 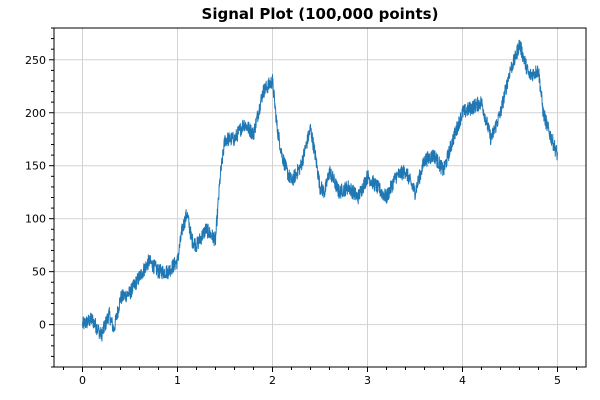 What do you see at coordinates (42, 325) in the screenshot?
I see `y-tick-label: 0` at bounding box center [42, 325].